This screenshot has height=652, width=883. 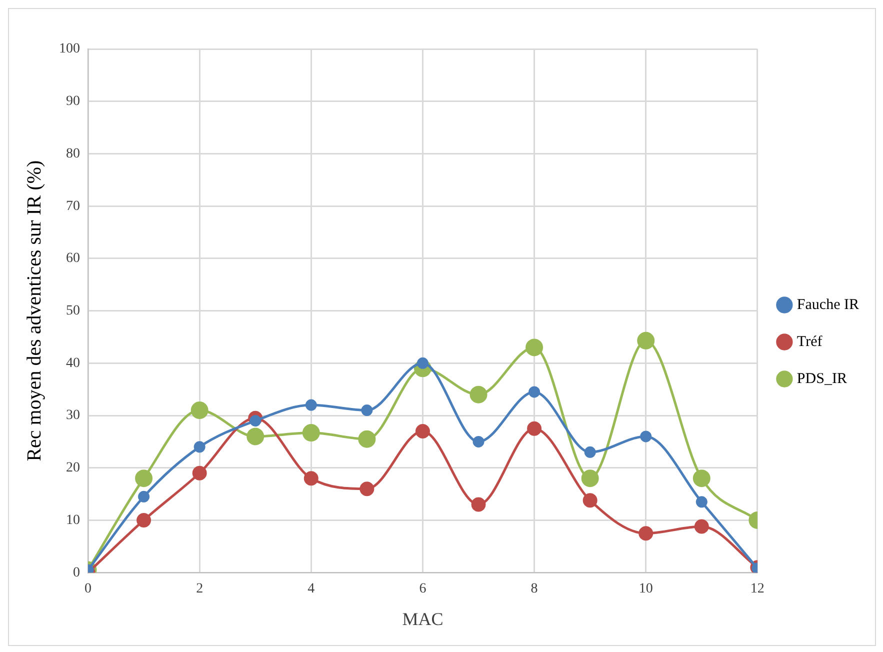 What do you see at coordinates (311, 589) in the screenshot?
I see `x-tick-label: 4` at bounding box center [311, 589].